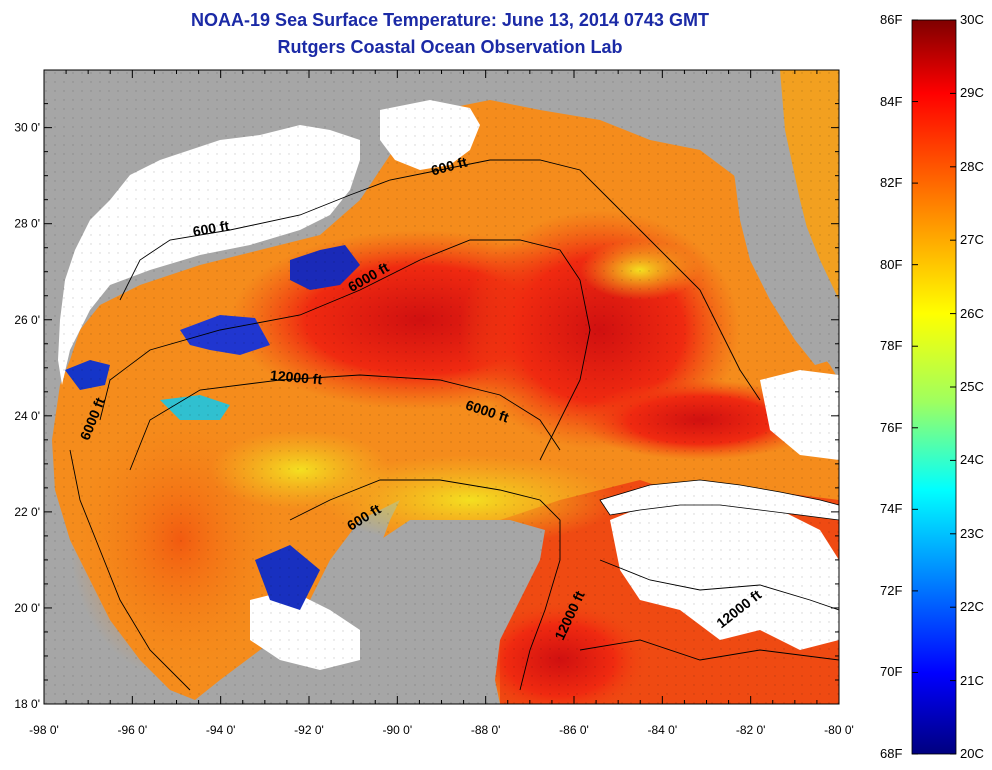 This screenshot has width=992, height=770. What do you see at coordinates (972, 533) in the screenshot?
I see `colorbar-c-label: 23C` at bounding box center [972, 533].